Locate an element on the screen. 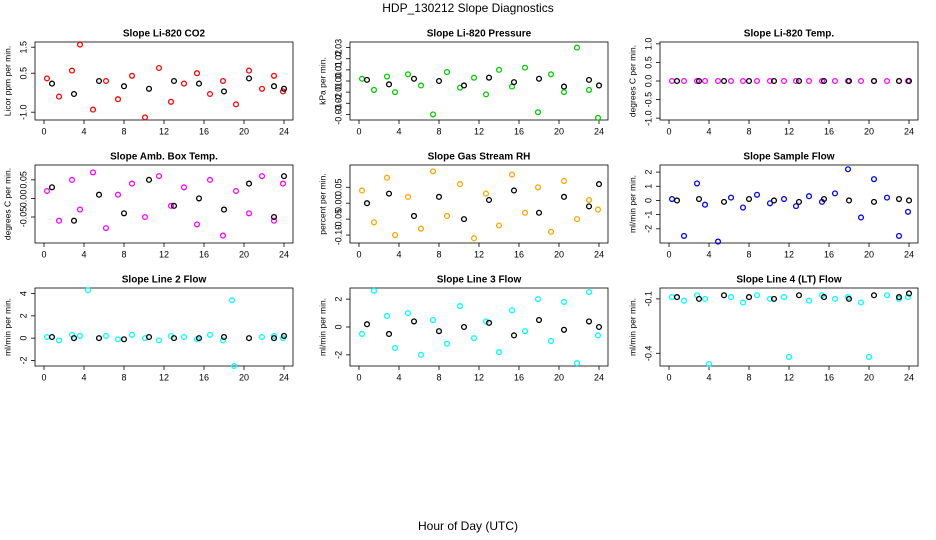 The image size is (936, 540). x-axis-label: Hour of Day (UTC) is located at coordinates (468, 526).